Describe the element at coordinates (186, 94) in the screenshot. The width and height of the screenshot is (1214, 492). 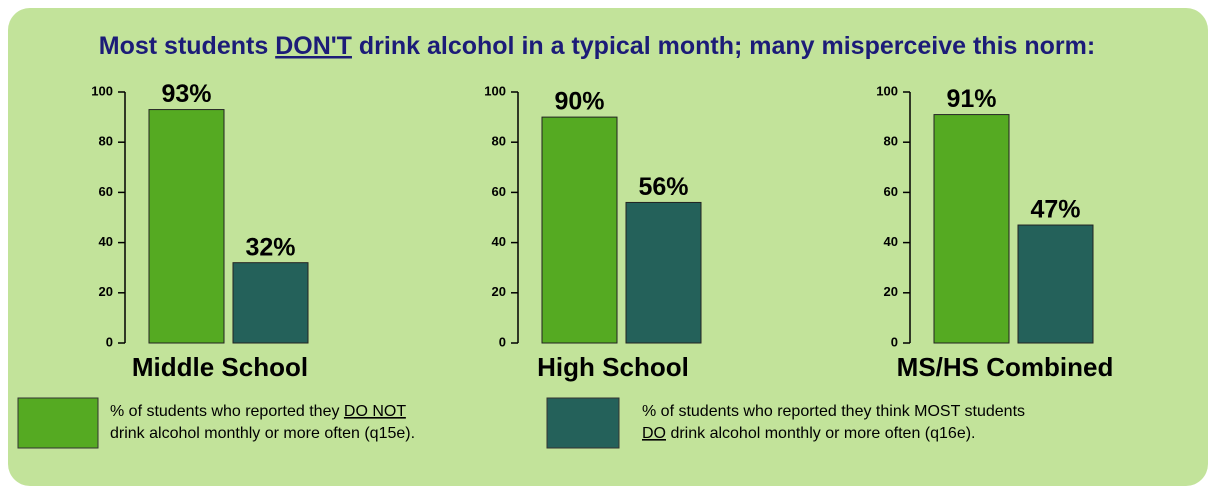
I see `value-label: 93%` at that location.